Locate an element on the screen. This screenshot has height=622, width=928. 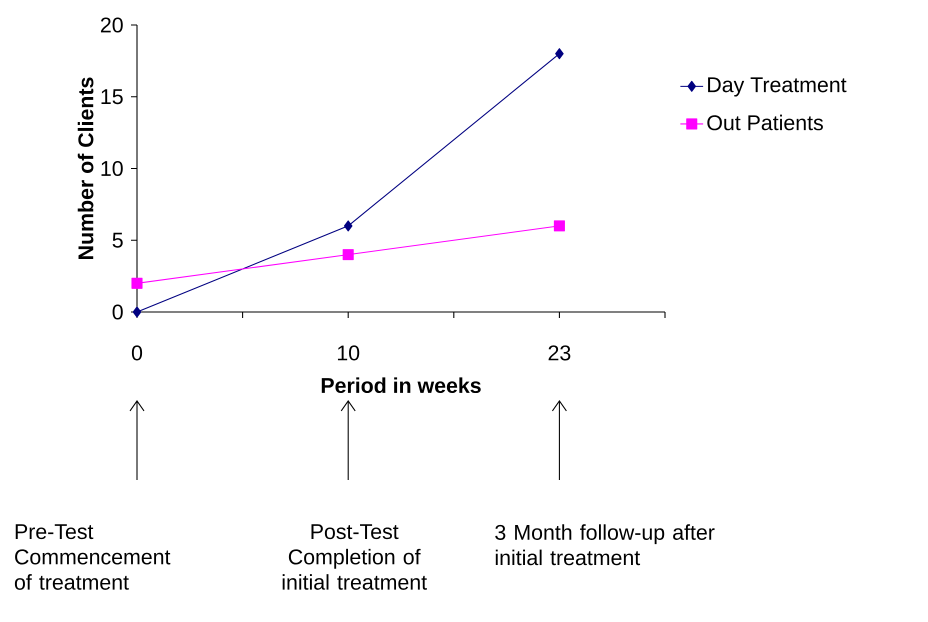
x-tick-label: 10 is located at coordinates (349, 352).